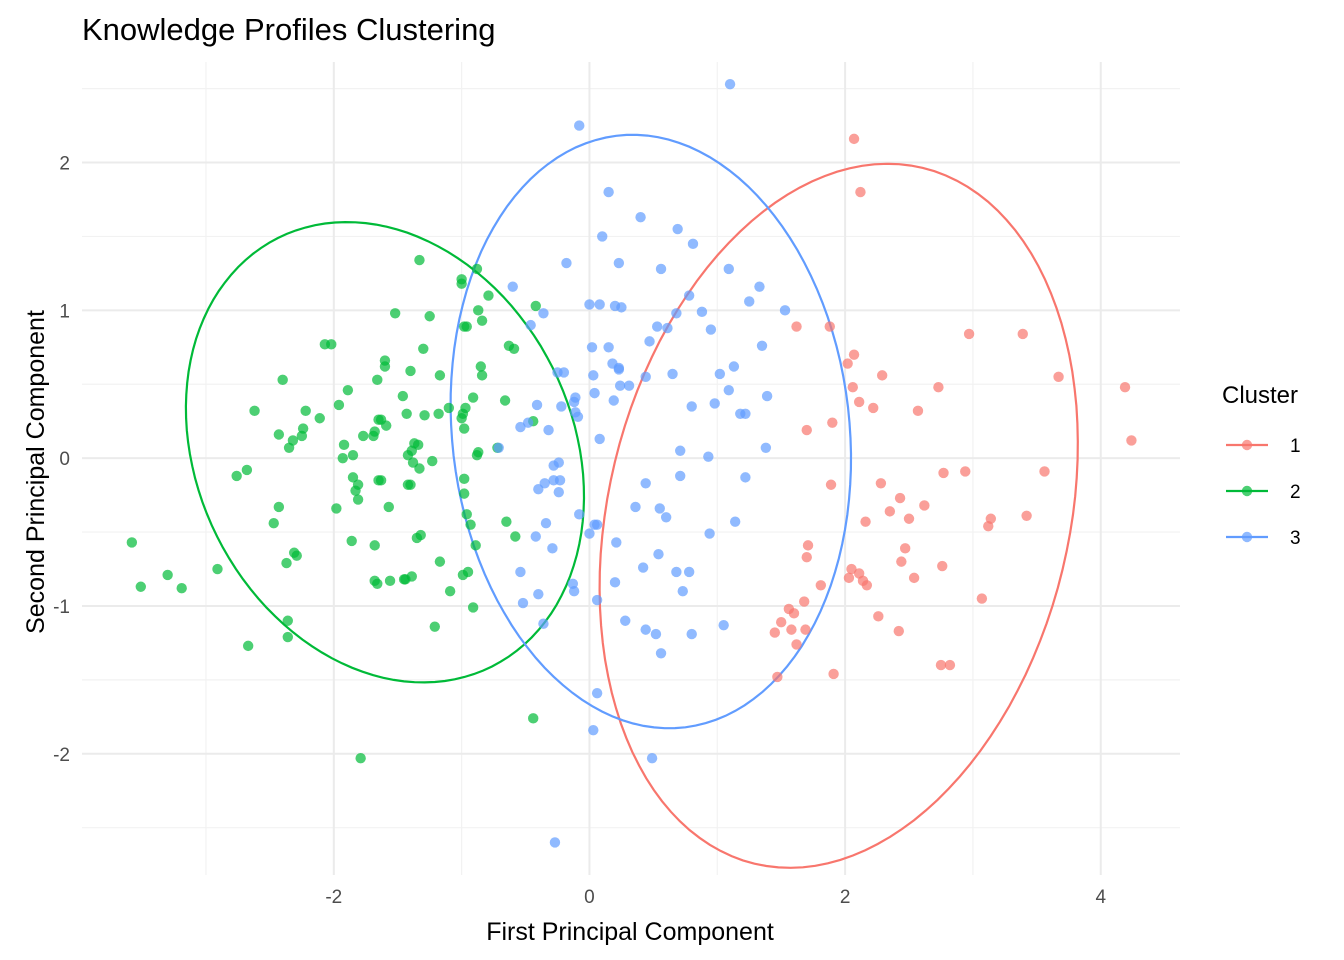 The width and height of the screenshot is (1344, 960). What do you see at coordinates (64, 164) in the screenshot?
I see `y-tick-label: 2` at bounding box center [64, 164].